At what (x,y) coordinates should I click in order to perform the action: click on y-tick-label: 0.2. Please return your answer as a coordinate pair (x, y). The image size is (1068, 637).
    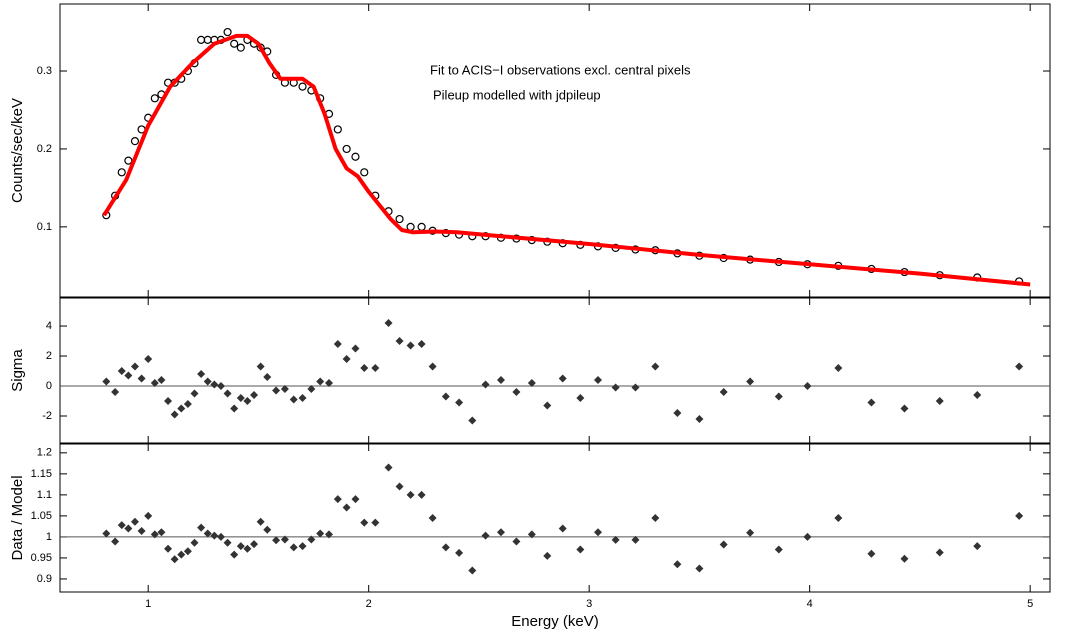
    Looking at the image, I should click on (44, 149).